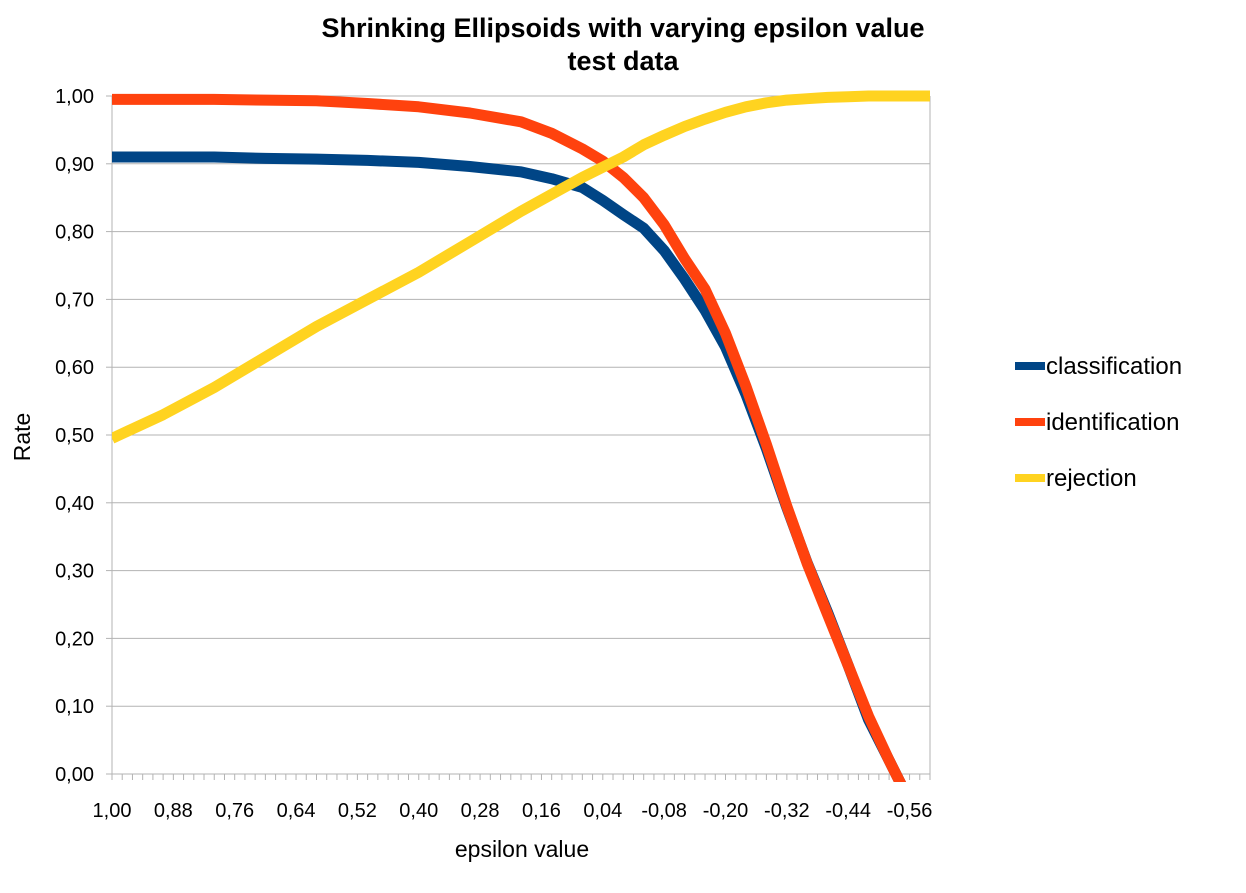 Image resolution: width=1246 pixels, height=893 pixels. Describe the element at coordinates (74, 707) in the screenshot. I see `y-tick-label: 0,10` at that location.